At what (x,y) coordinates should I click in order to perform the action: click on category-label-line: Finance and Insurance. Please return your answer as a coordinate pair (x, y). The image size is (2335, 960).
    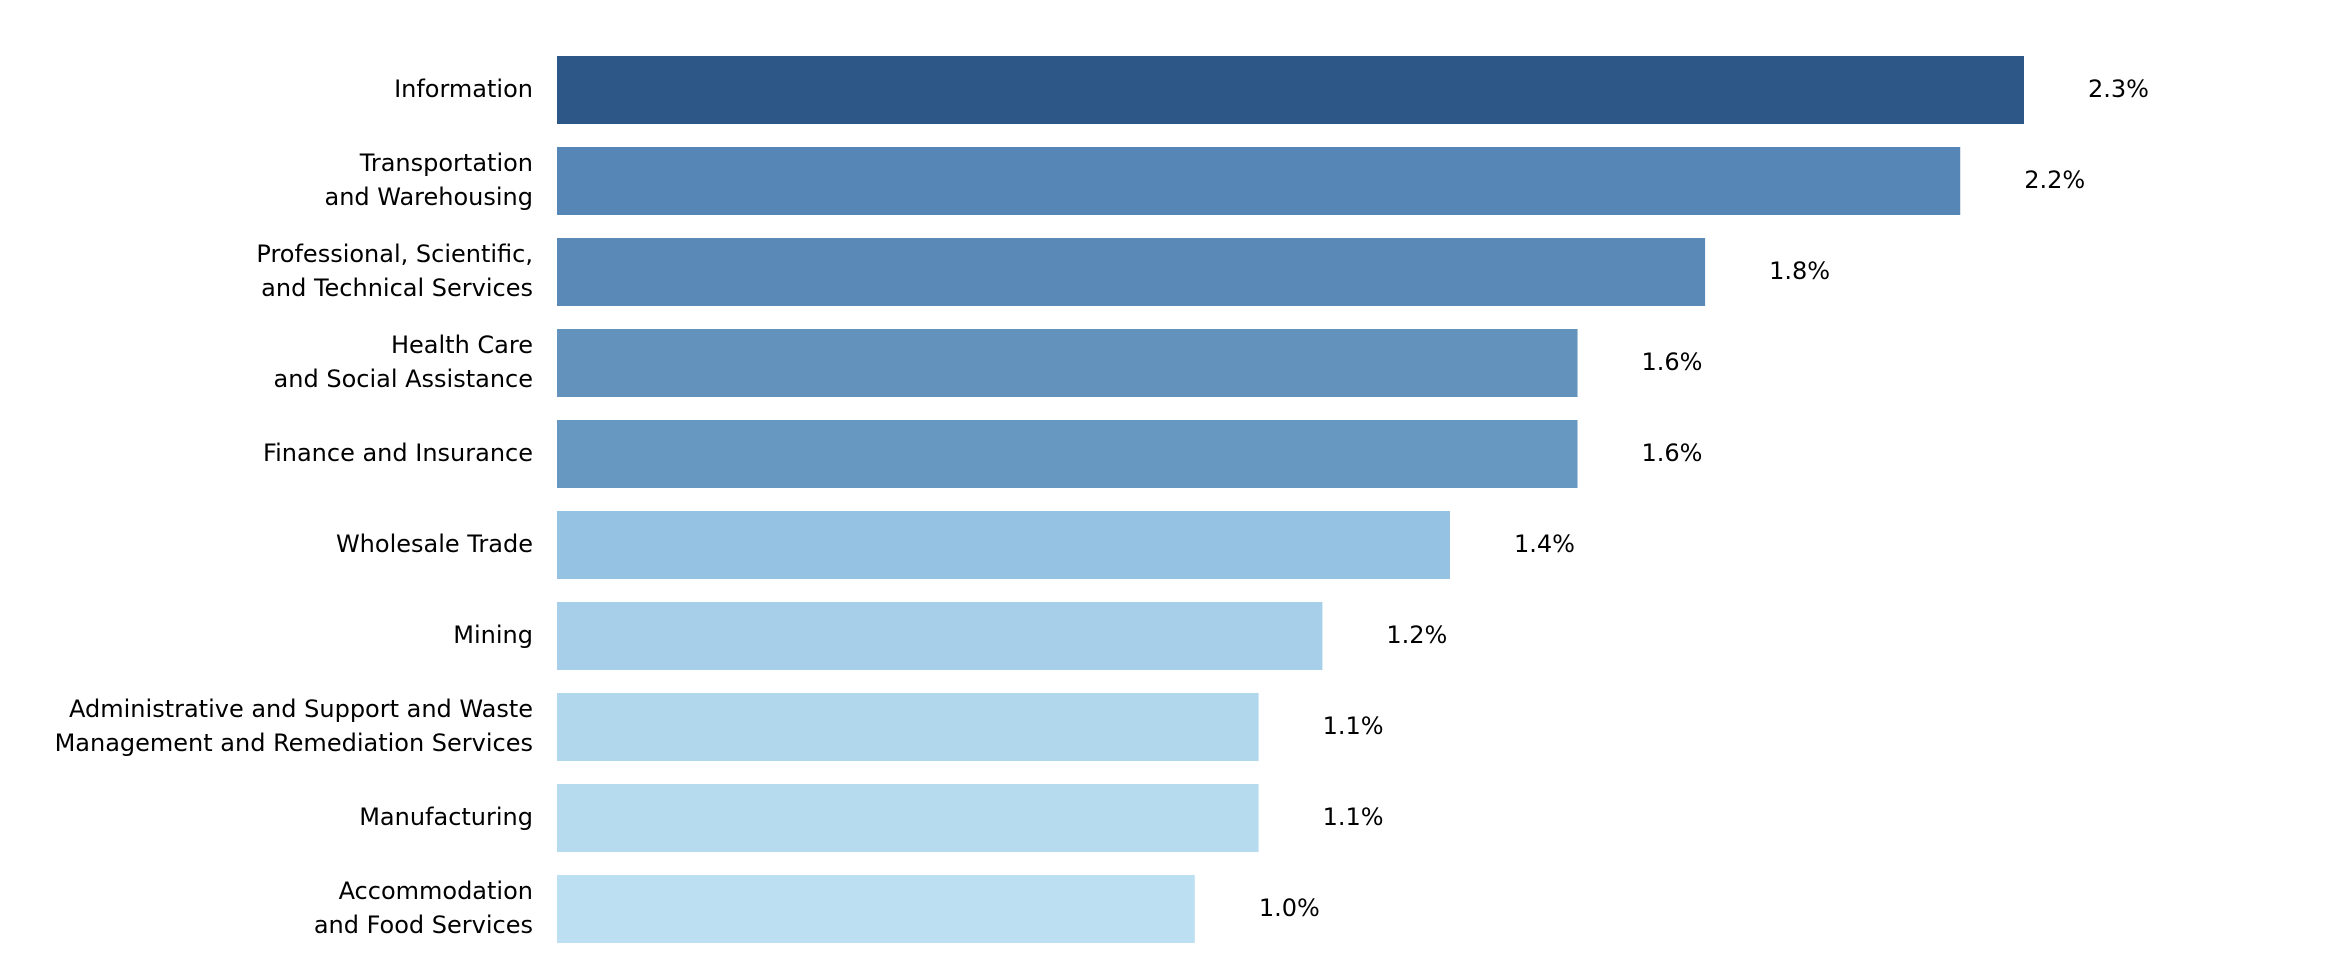
    Looking at the image, I should click on (398, 453).